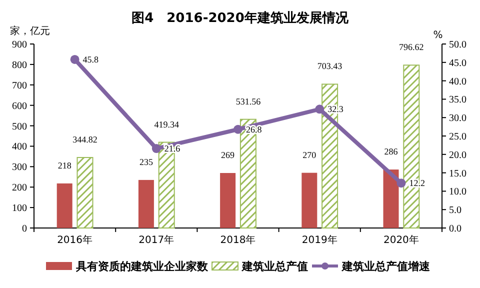 Image resolution: width=480 pixels, height=288 pixels. Describe the element at coordinates (457, 82) in the screenshot. I see `y2-tick-label: 40.0` at that location.